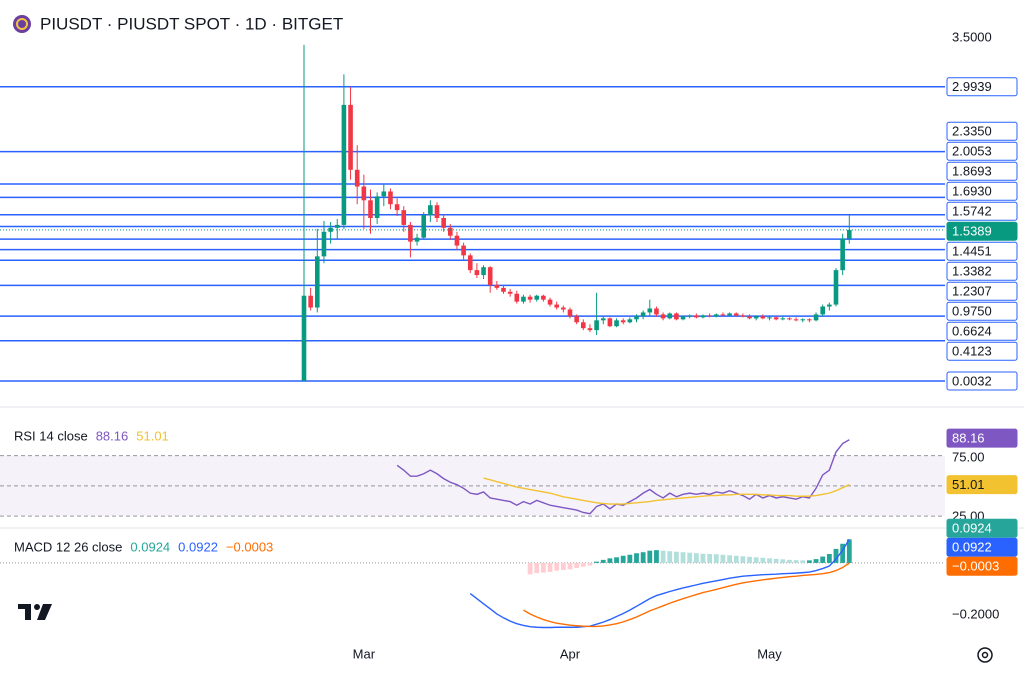 The image size is (1024, 674). What do you see at coordinates (972, 191) in the screenshot?
I see `price-label: 1.6930` at bounding box center [972, 191].